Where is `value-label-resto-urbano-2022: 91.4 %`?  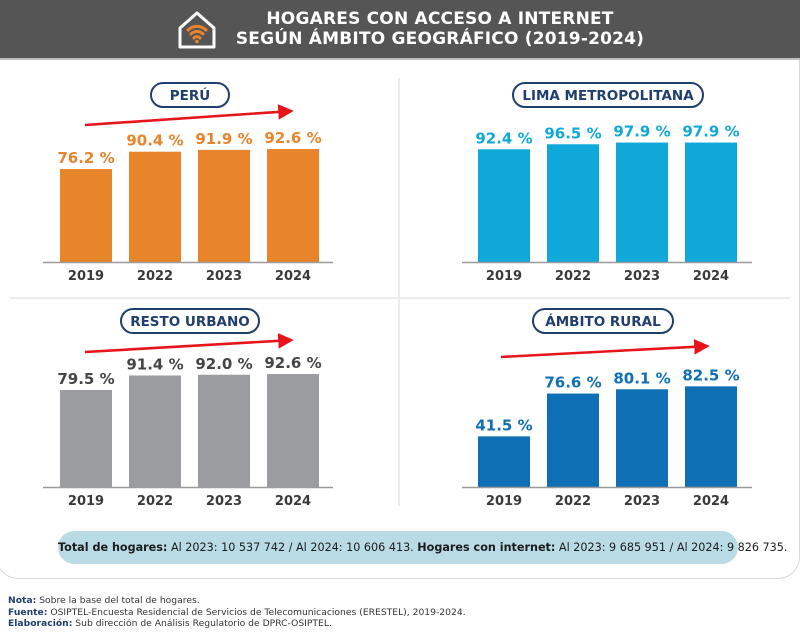 value-label-resto-urbano-2022: 91.4 % is located at coordinates (154, 364).